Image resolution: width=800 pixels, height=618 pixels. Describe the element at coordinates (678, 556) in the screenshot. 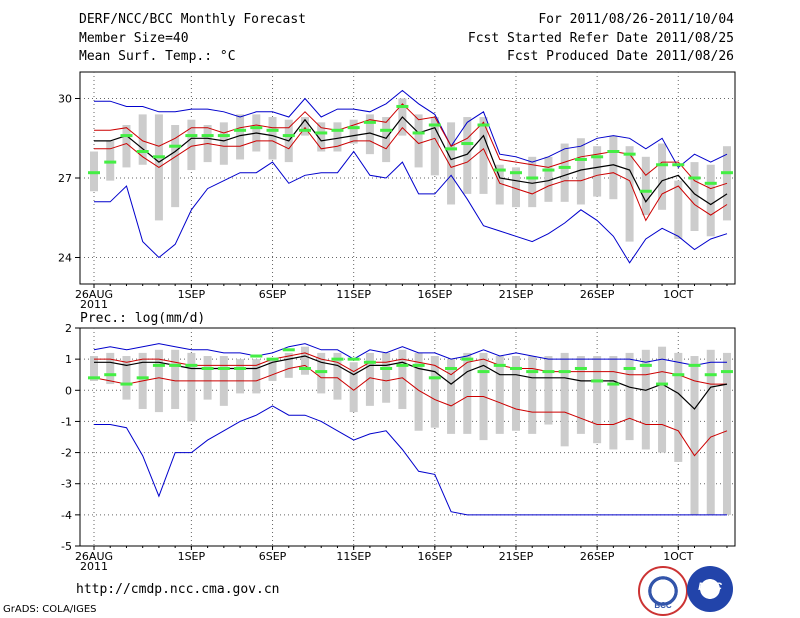

I see `x-tick-label: 1OCT` at that location.